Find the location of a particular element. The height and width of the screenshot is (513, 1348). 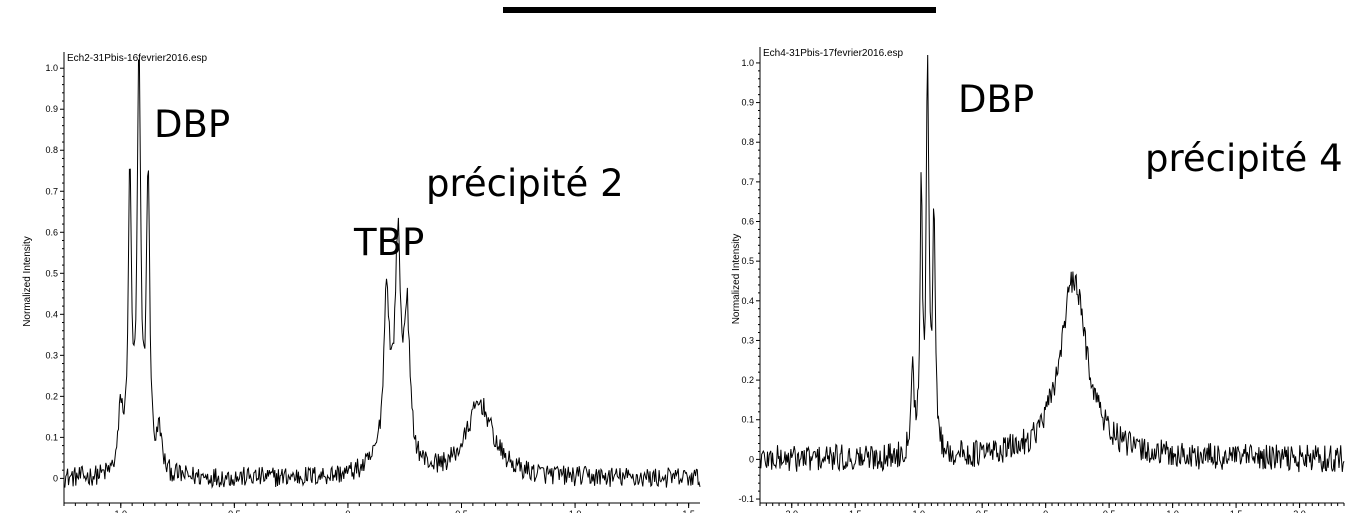

spectrum-file-title: Ech4-31Pbis-17fevrier2016.esp is located at coordinates (833, 53).